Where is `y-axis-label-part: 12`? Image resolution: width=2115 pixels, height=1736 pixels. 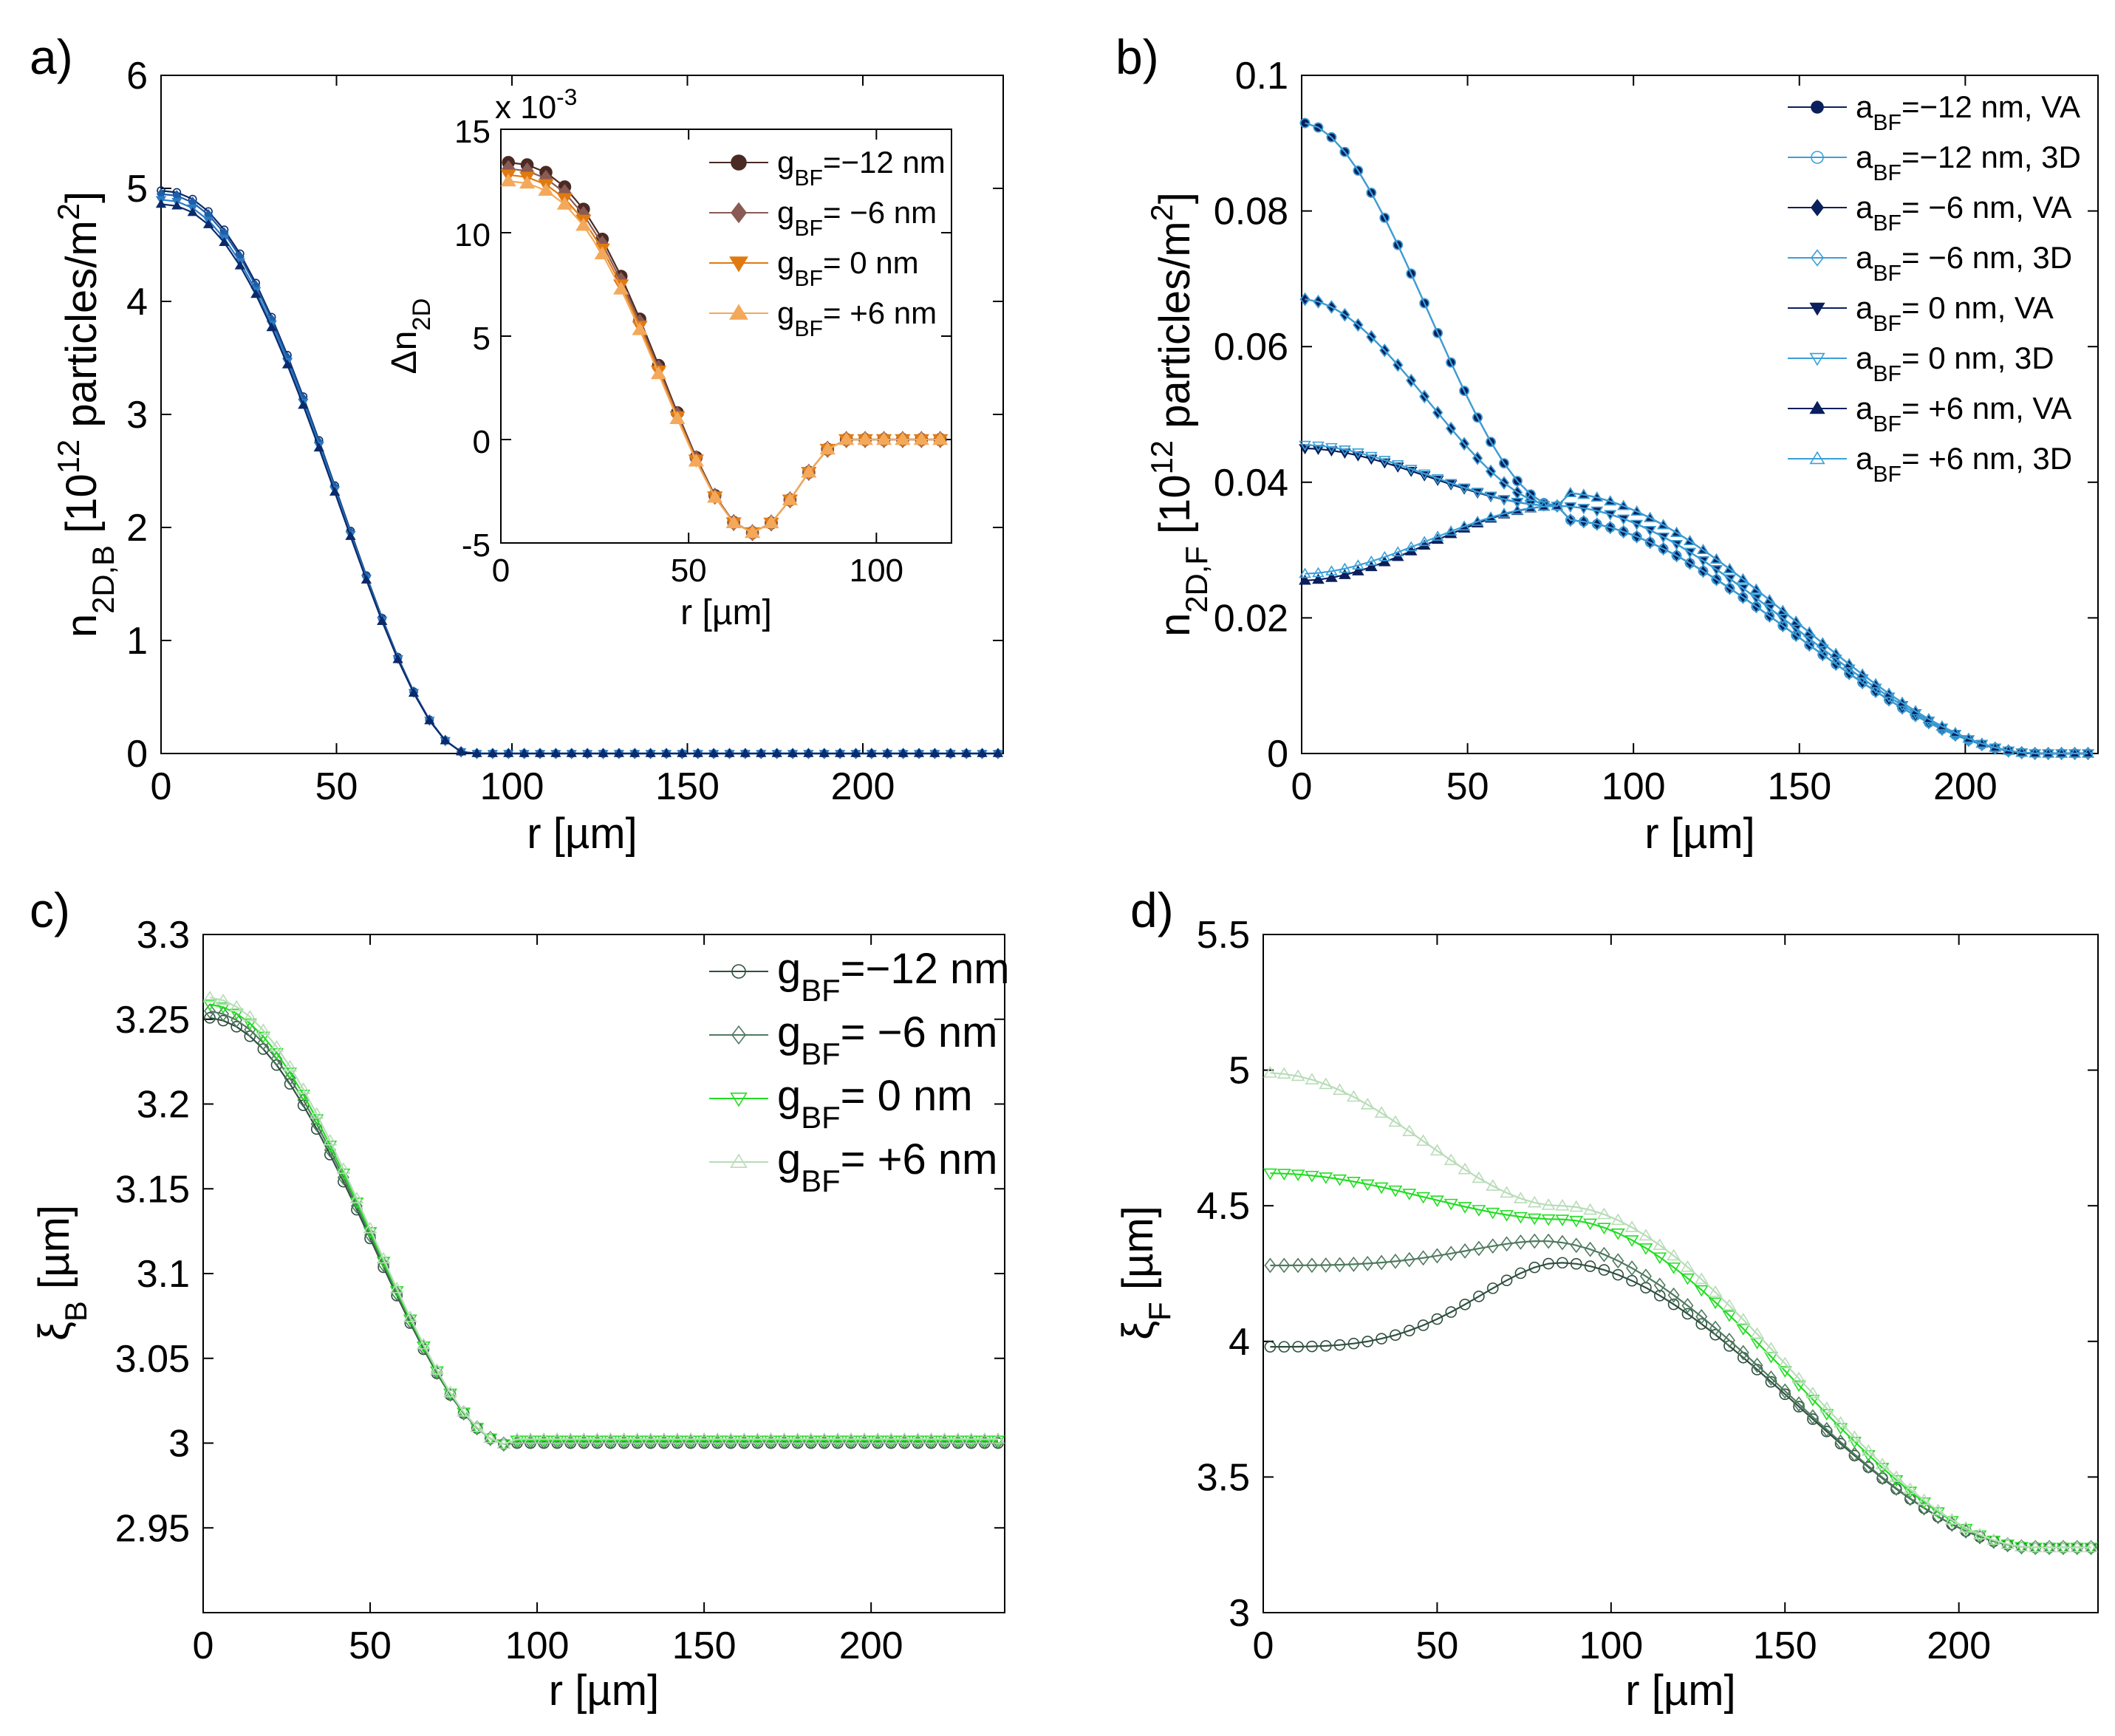
y-axis-label-part: 12 is located at coordinates (1161, 457).